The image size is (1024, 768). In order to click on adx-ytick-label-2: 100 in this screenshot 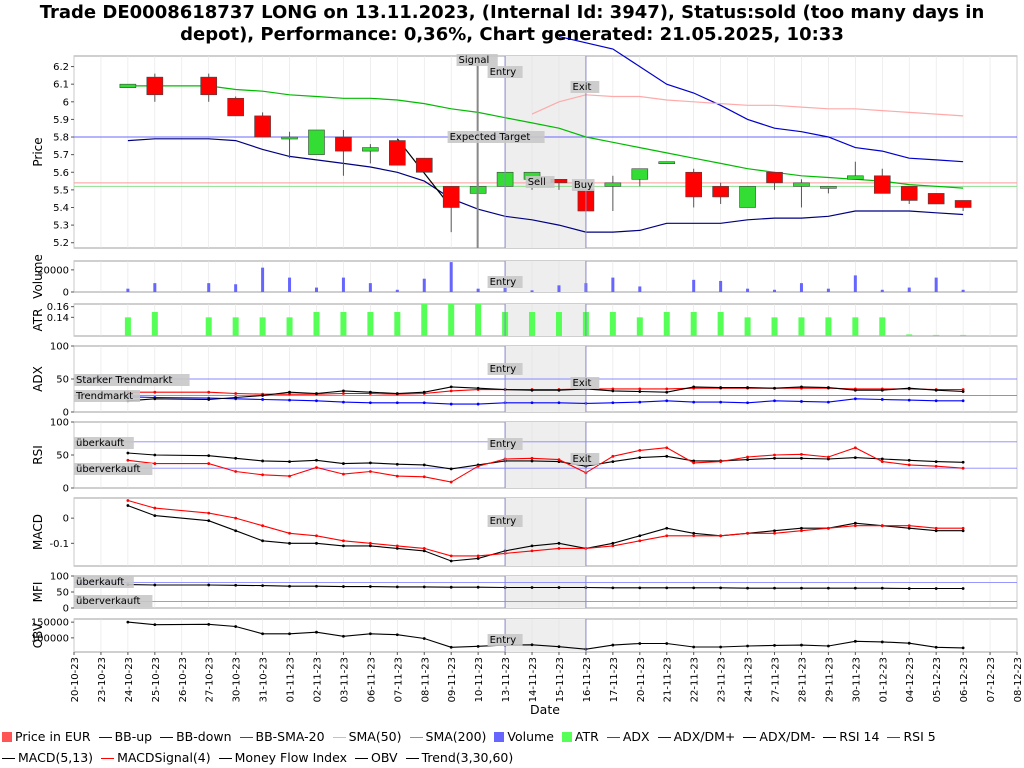, I will do `click(59, 347)`.